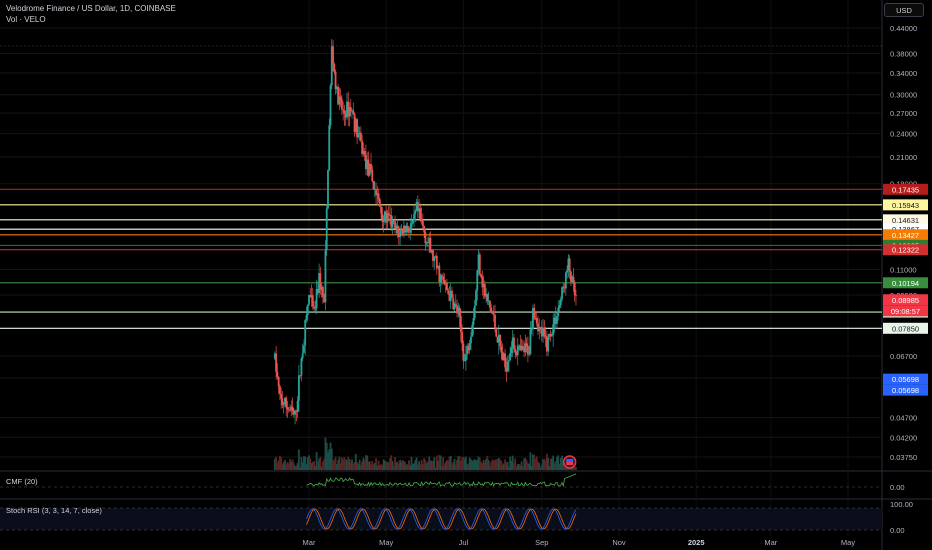 The height and width of the screenshot is (550, 932). Describe the element at coordinates (903, 418) in the screenshot. I see `price-tick-label: 0.04700` at that location.